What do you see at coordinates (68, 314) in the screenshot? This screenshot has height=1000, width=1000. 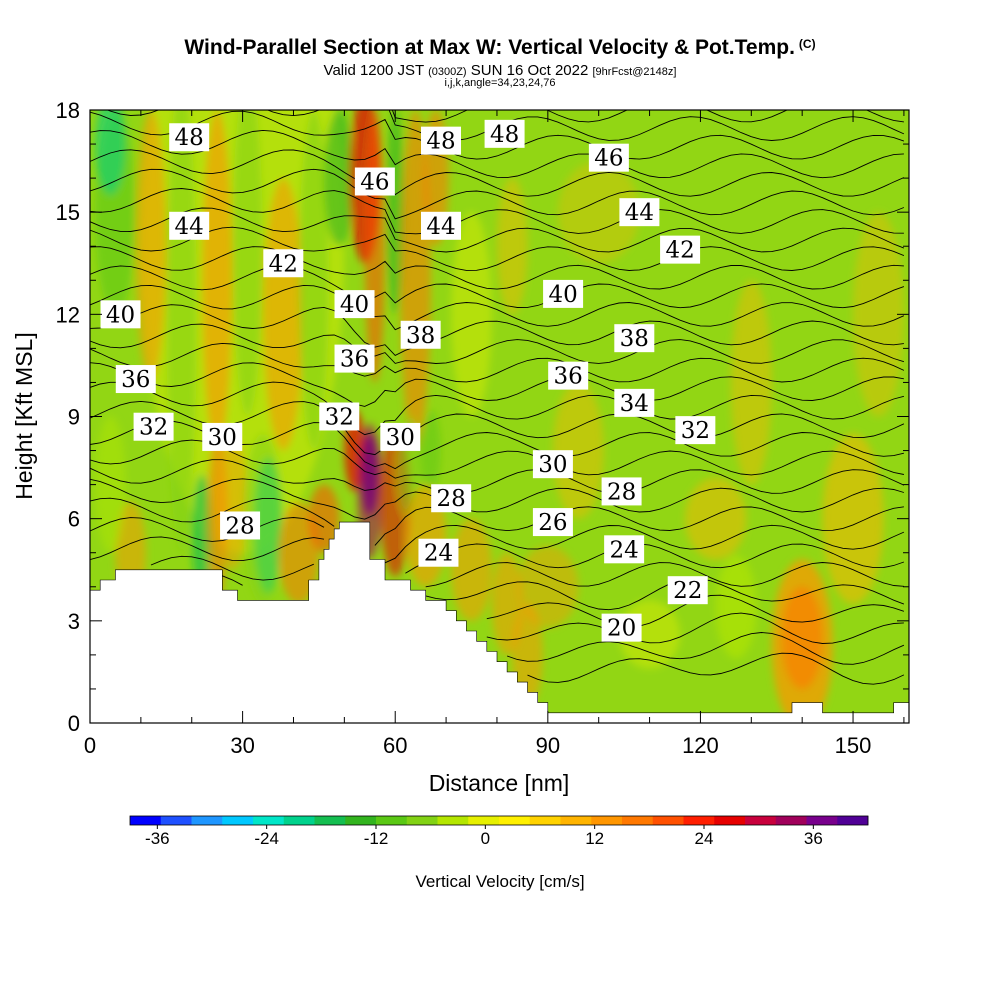 I see `y-tick-label-4: 12` at bounding box center [68, 314].